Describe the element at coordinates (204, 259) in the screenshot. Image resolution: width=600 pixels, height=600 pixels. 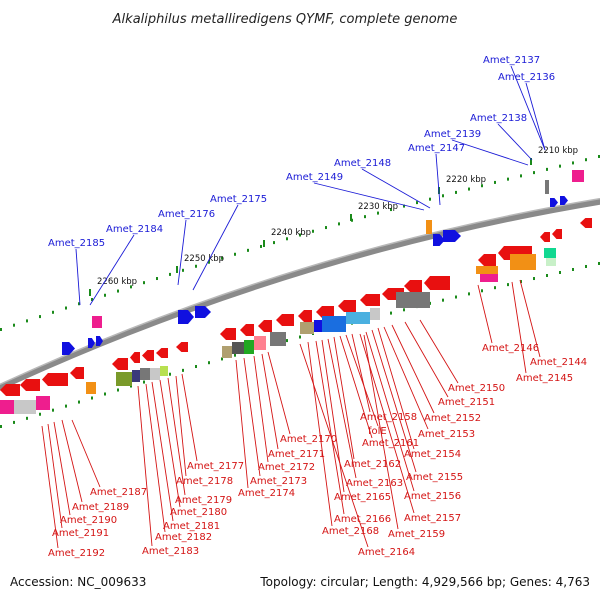
I see `tick-label: 2250 kbp` at that location.